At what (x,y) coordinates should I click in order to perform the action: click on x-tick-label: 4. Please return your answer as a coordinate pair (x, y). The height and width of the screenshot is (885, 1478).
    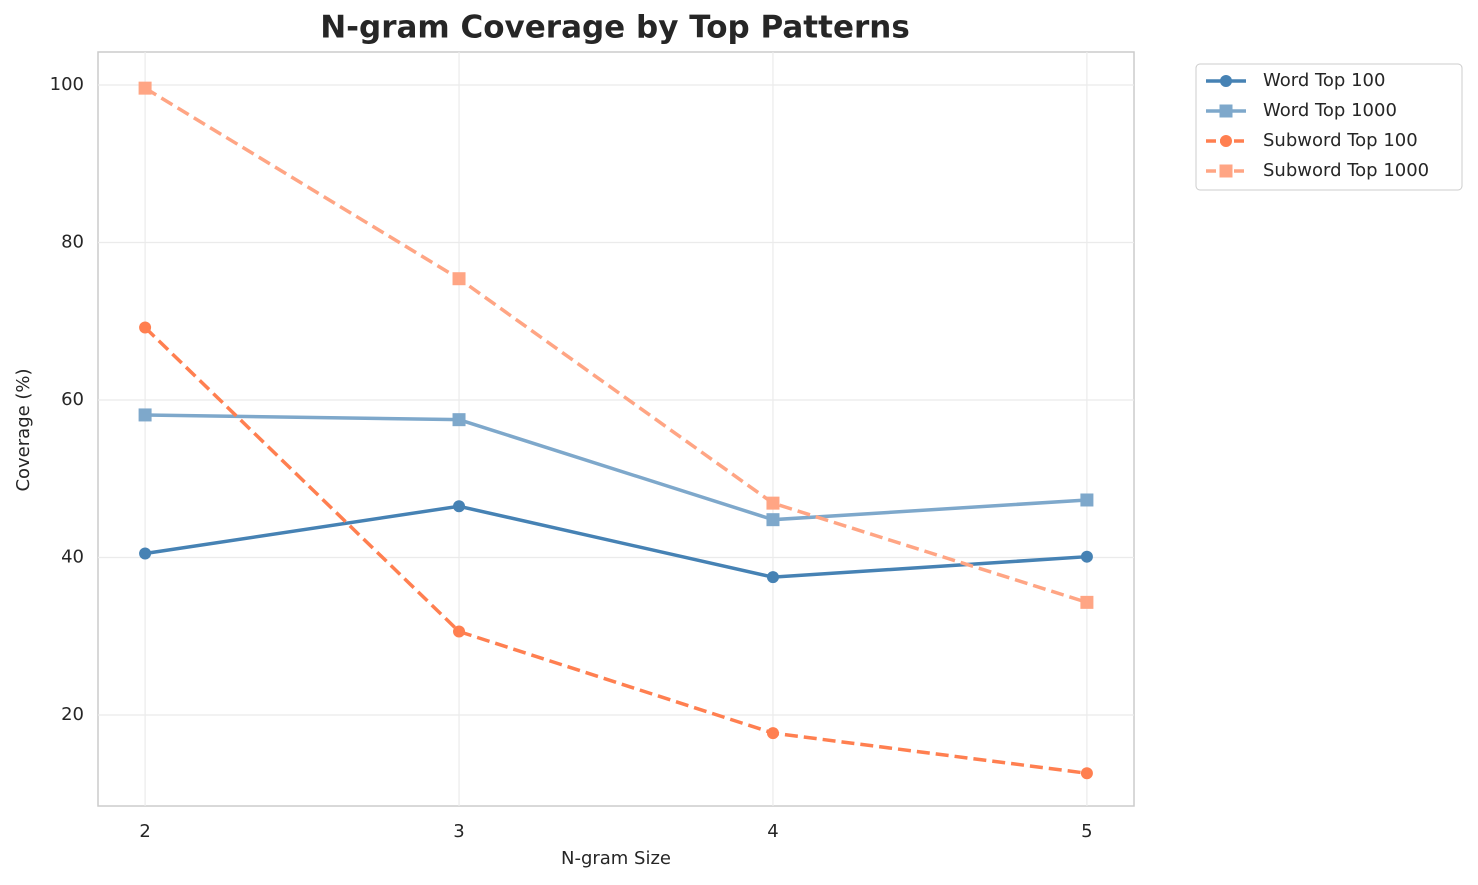
    Looking at the image, I should click on (772, 831).